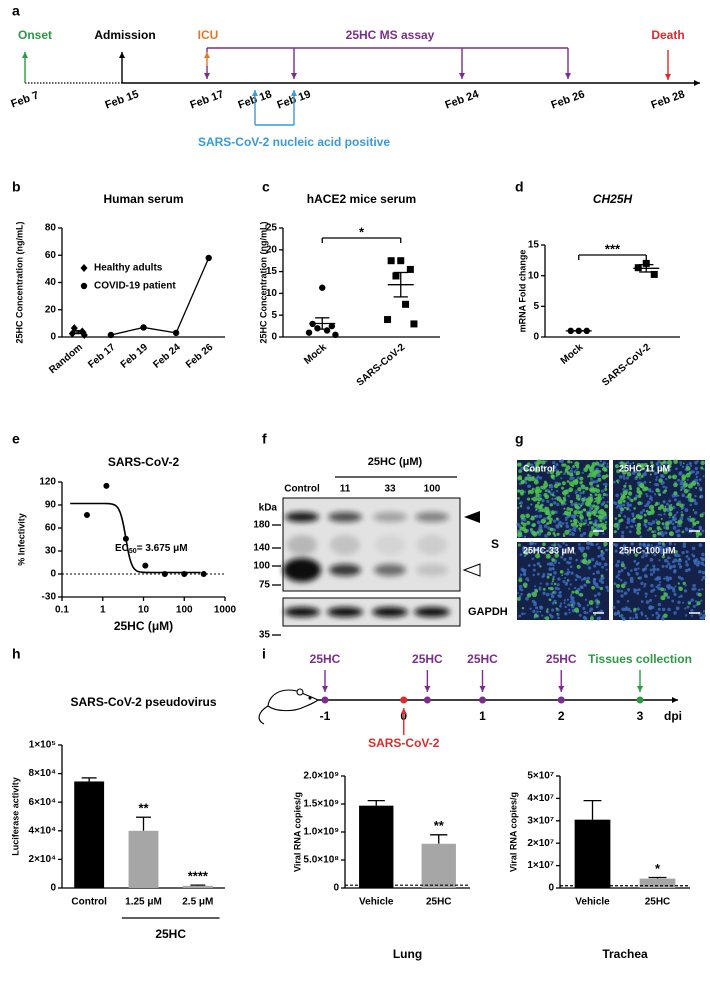 Image resolution: width=710 pixels, height=996 pixels. Describe the element at coordinates (21, 539) in the screenshot. I see `y-axis-label: % Infectivity` at that location.